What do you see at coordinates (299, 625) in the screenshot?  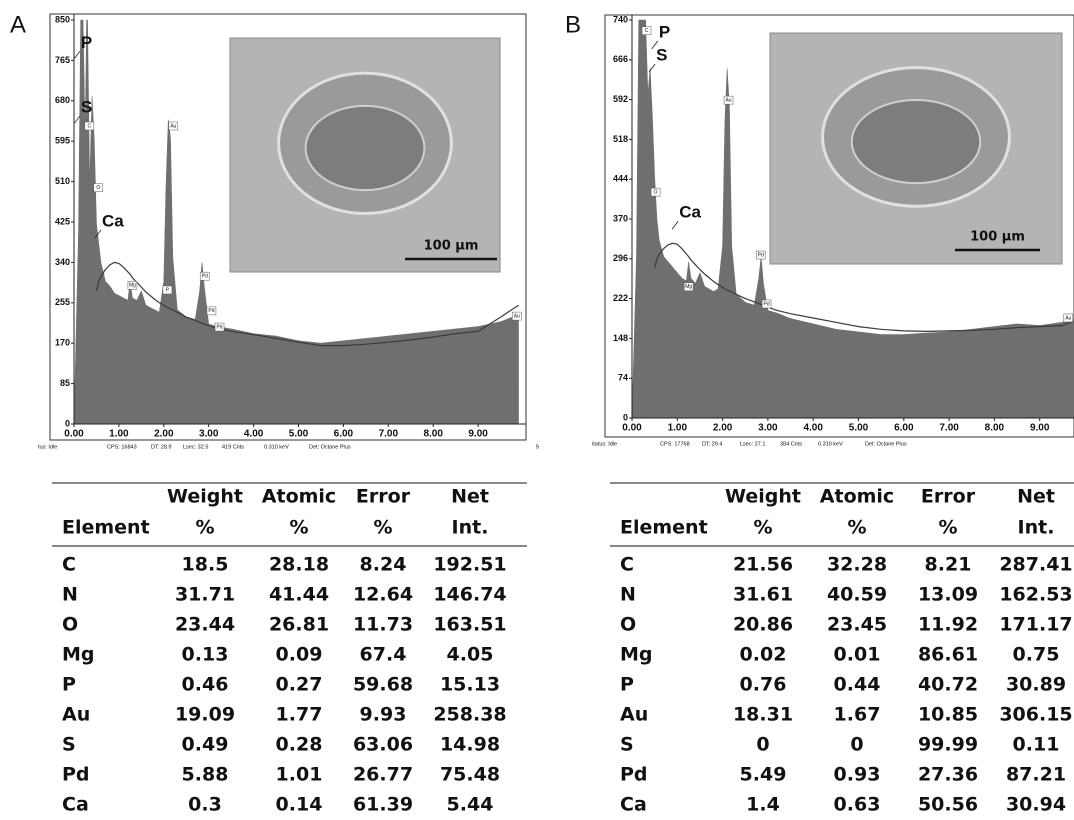 I see `table-cell: 26.81` at bounding box center [299, 625].